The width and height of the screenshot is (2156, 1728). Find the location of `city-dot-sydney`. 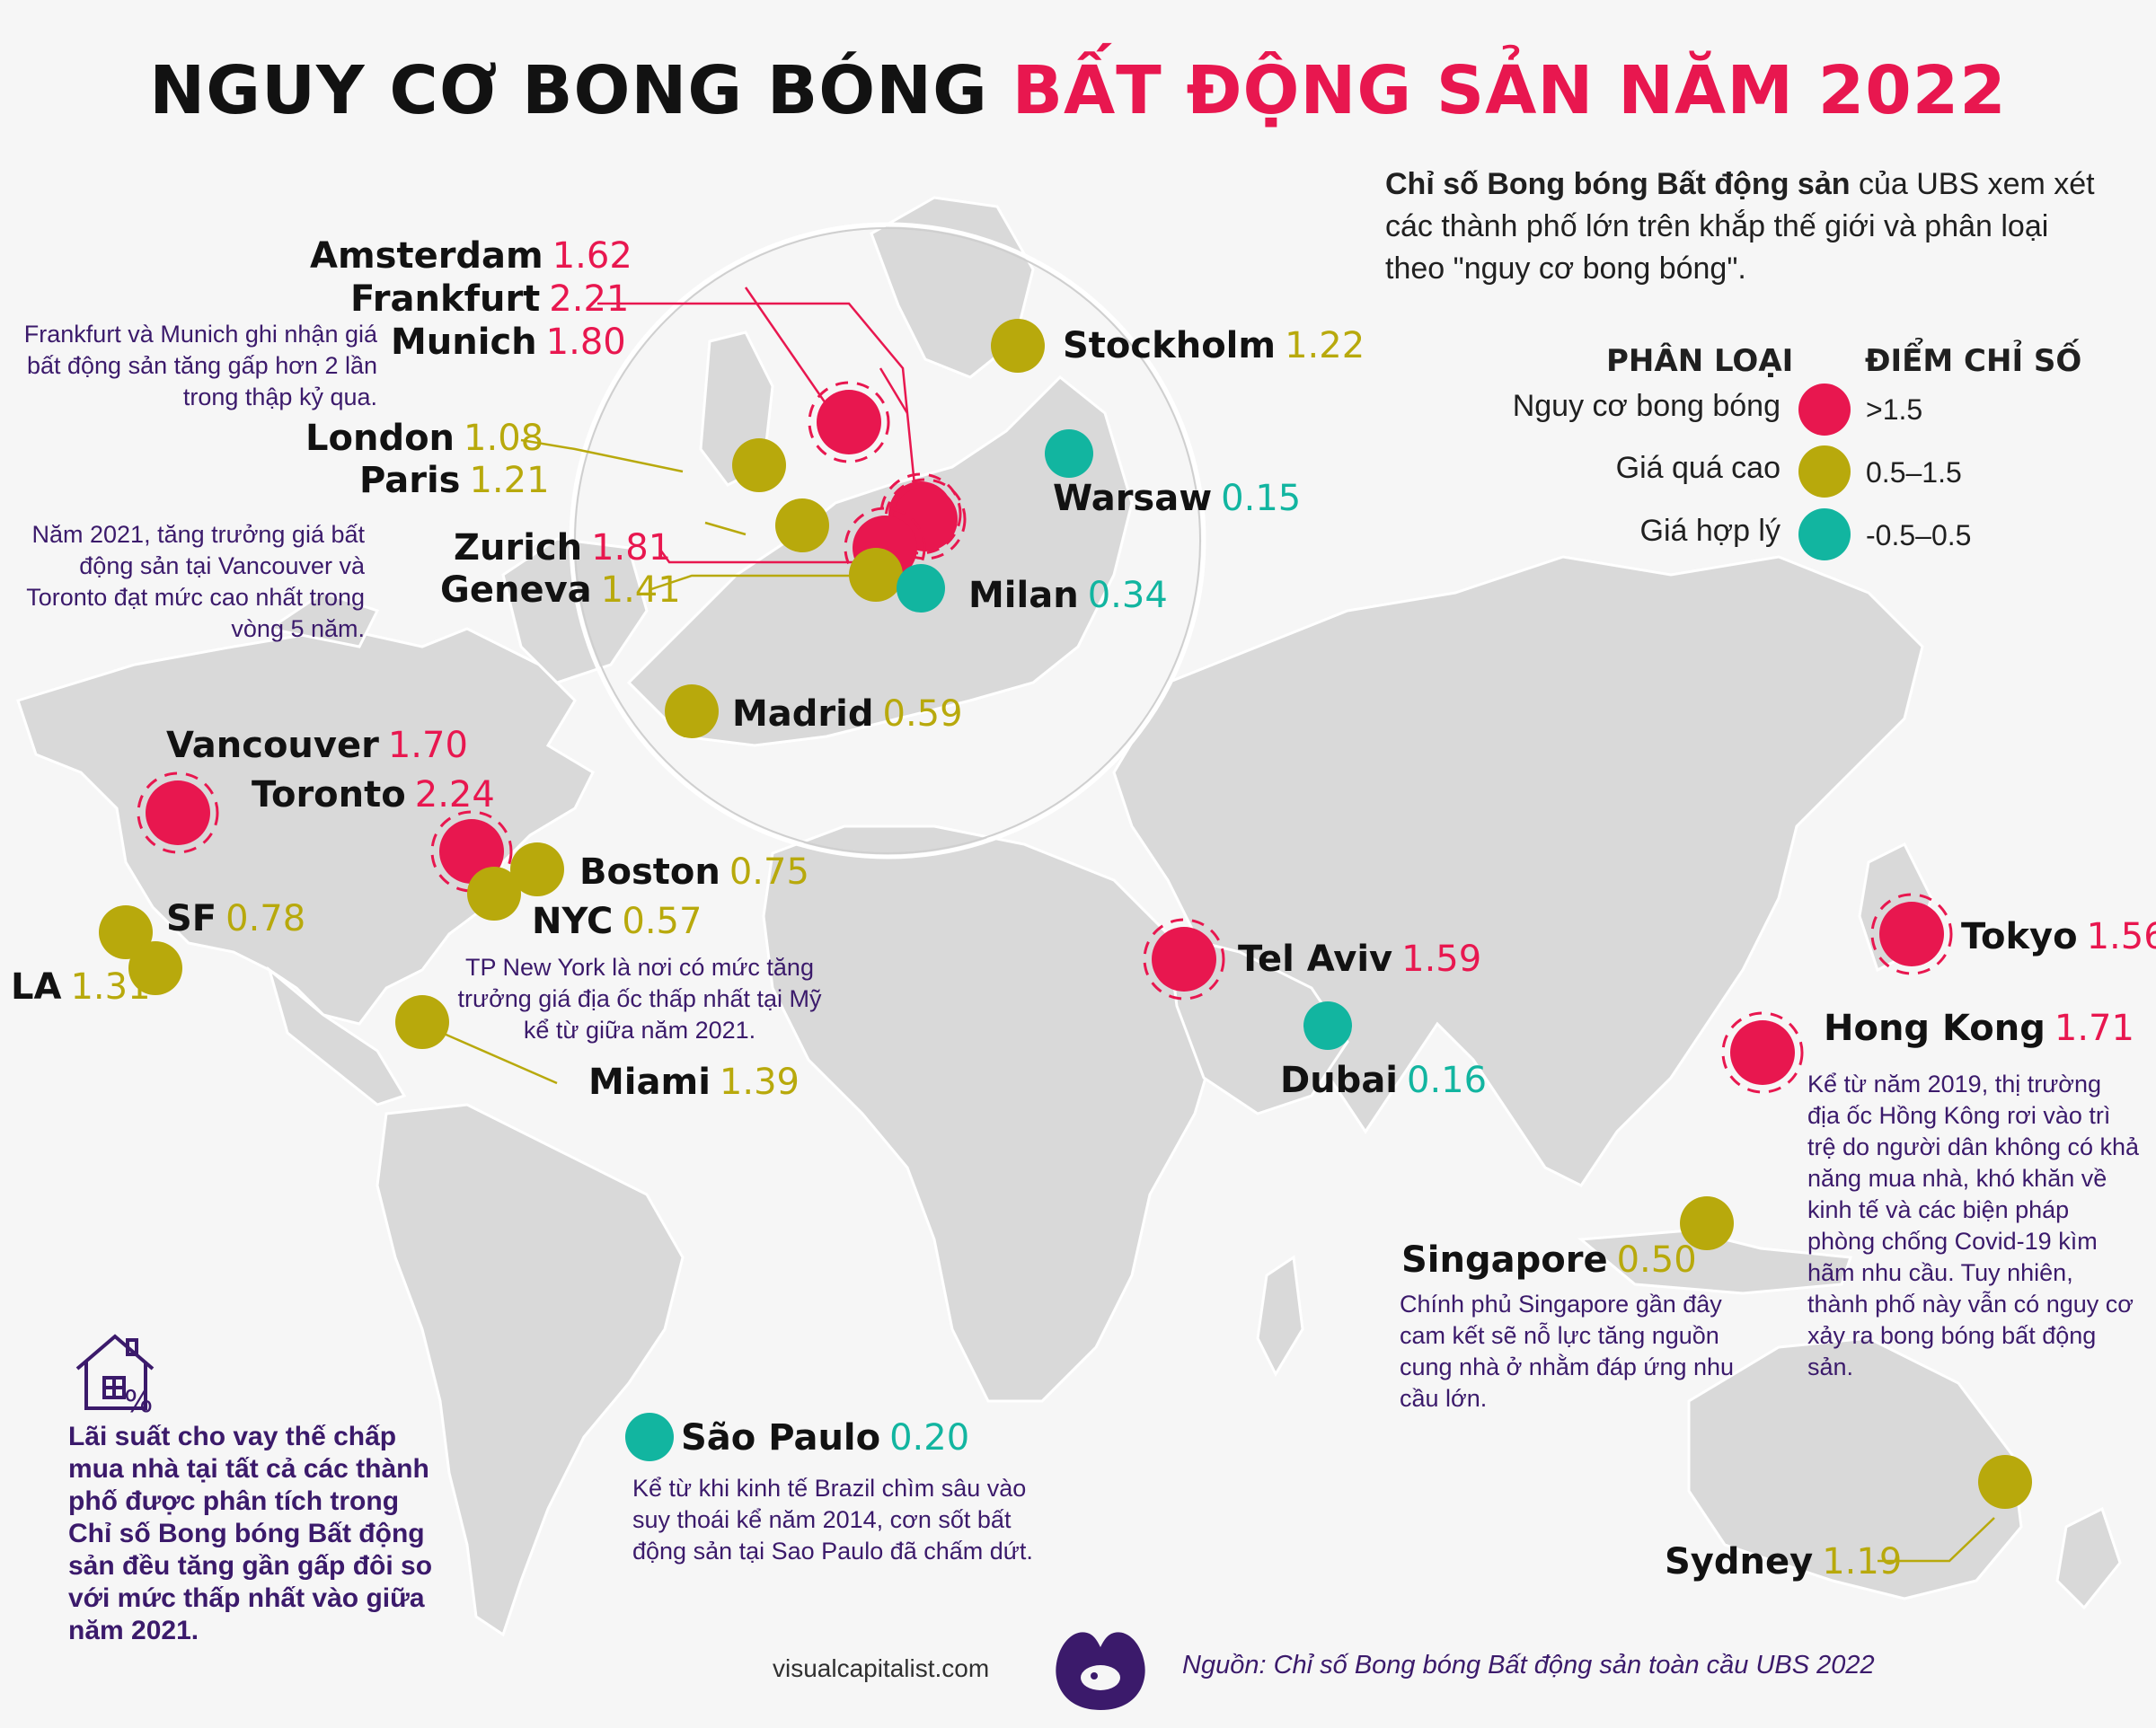

city-dot-sydney is located at coordinates (2005, 1482).